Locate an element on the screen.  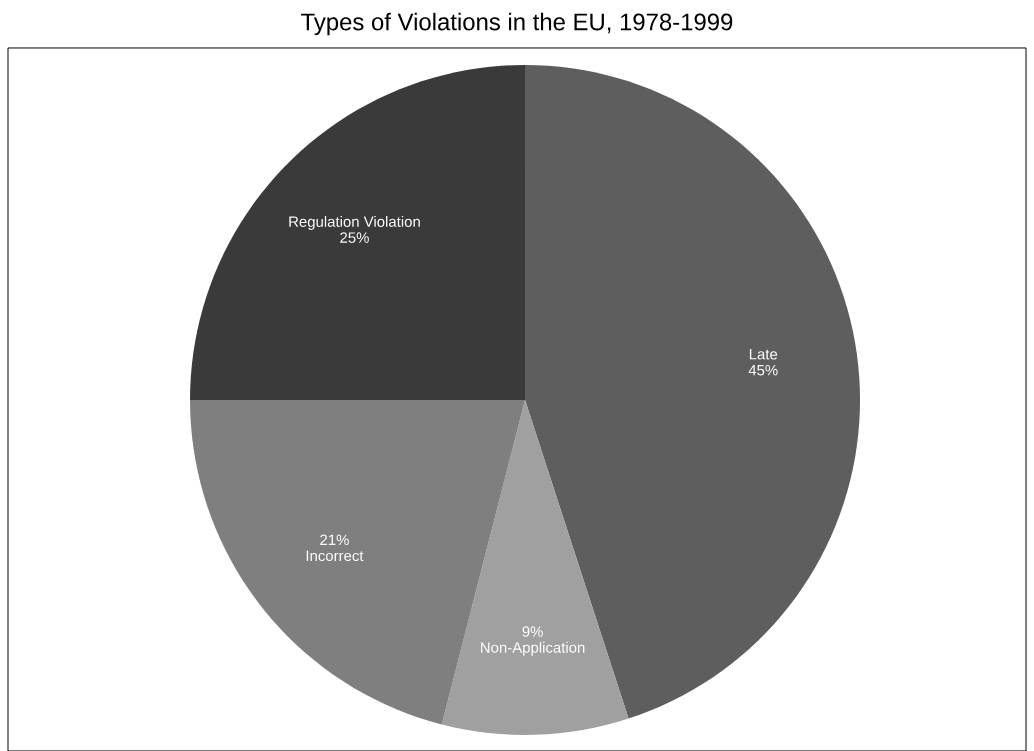
data-label: 25% is located at coordinates (354, 237).